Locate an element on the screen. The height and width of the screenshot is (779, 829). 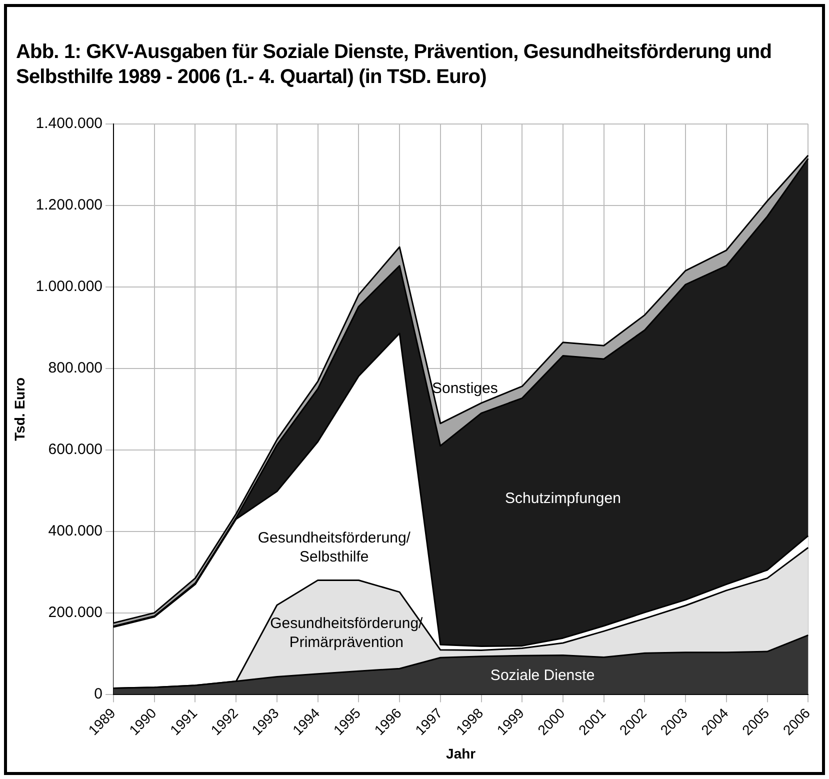
y-tick-label: 400.000 is located at coordinates (75, 531).